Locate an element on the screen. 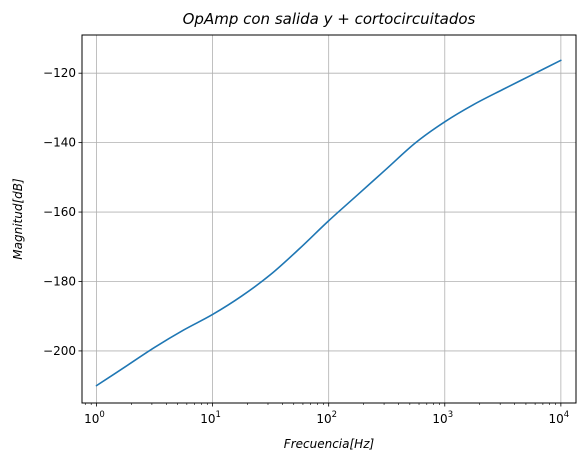 The height and width of the screenshot is (464, 587). y-axis-label: Magnitud[dB] is located at coordinates (18, 219).